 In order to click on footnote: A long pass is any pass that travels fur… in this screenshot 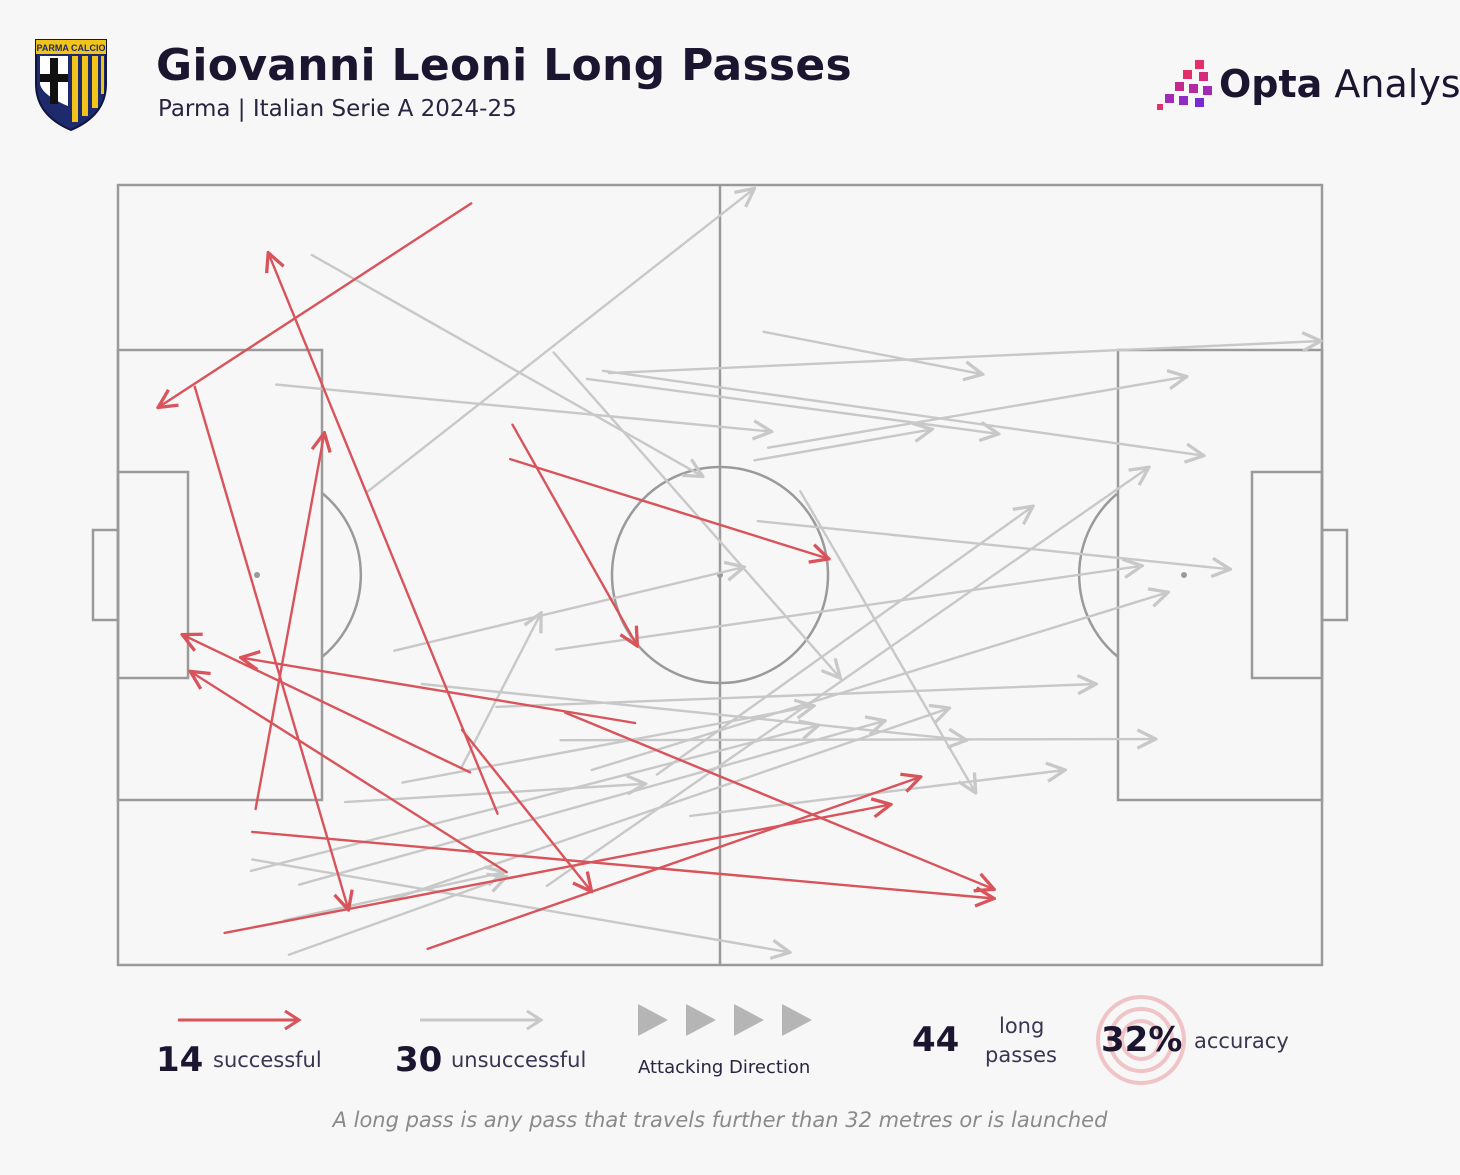, I will do `click(720, 1120)`.